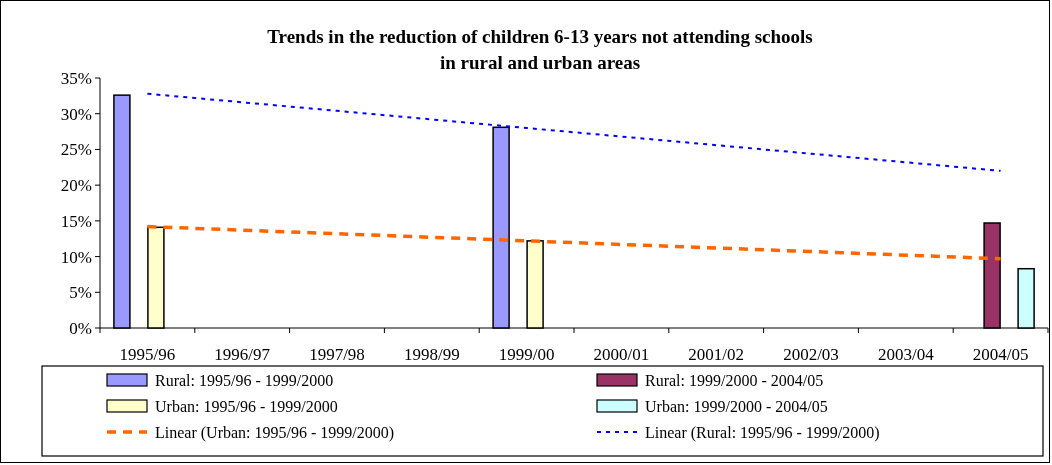 The height and width of the screenshot is (465, 1052). Describe the element at coordinates (431, 354) in the screenshot. I see `x-tick-label: 1998/99` at that location.